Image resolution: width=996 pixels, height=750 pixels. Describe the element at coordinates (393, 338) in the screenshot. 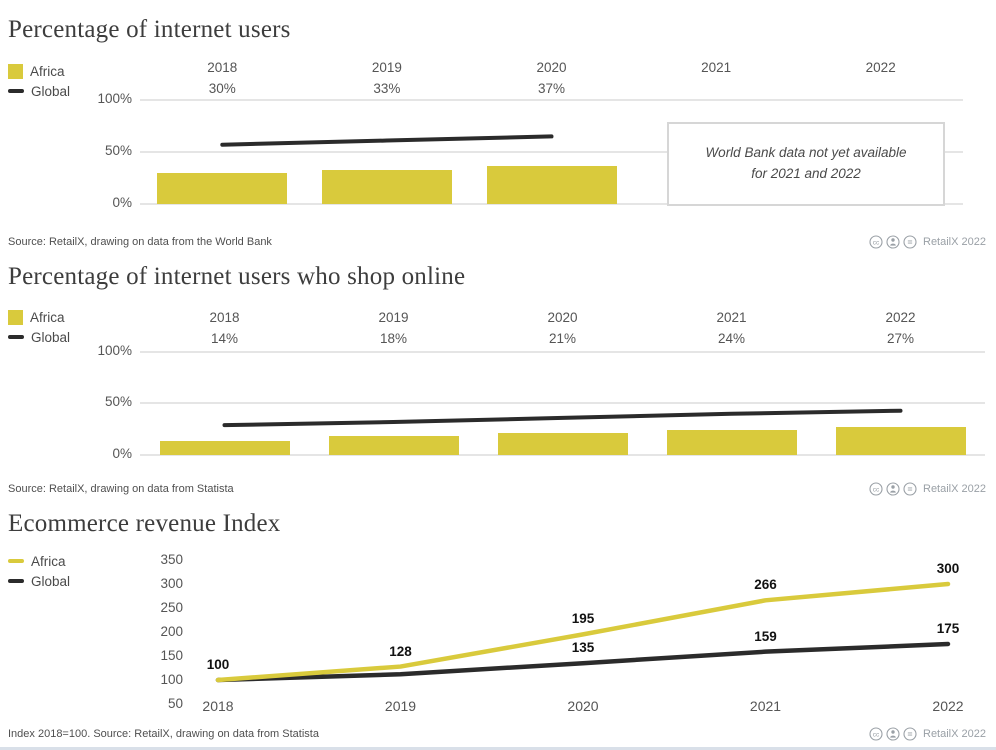

I see `africa-value-label: 18%` at that location.